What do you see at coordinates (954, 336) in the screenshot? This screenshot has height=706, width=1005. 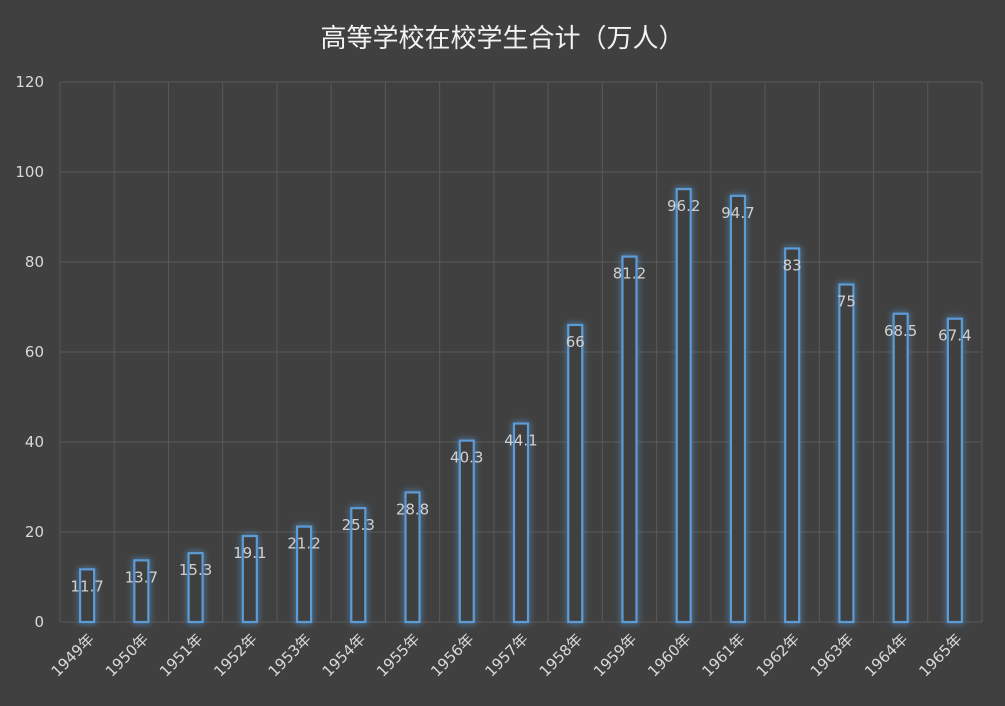 I see `data-label: 67.4` at bounding box center [954, 336].